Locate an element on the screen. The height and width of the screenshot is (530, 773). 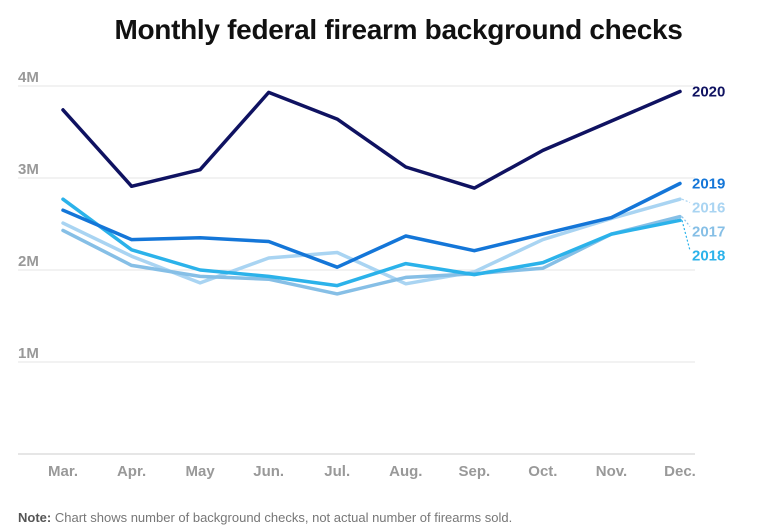
series-label-2017: 2017 is located at coordinates (708, 232).